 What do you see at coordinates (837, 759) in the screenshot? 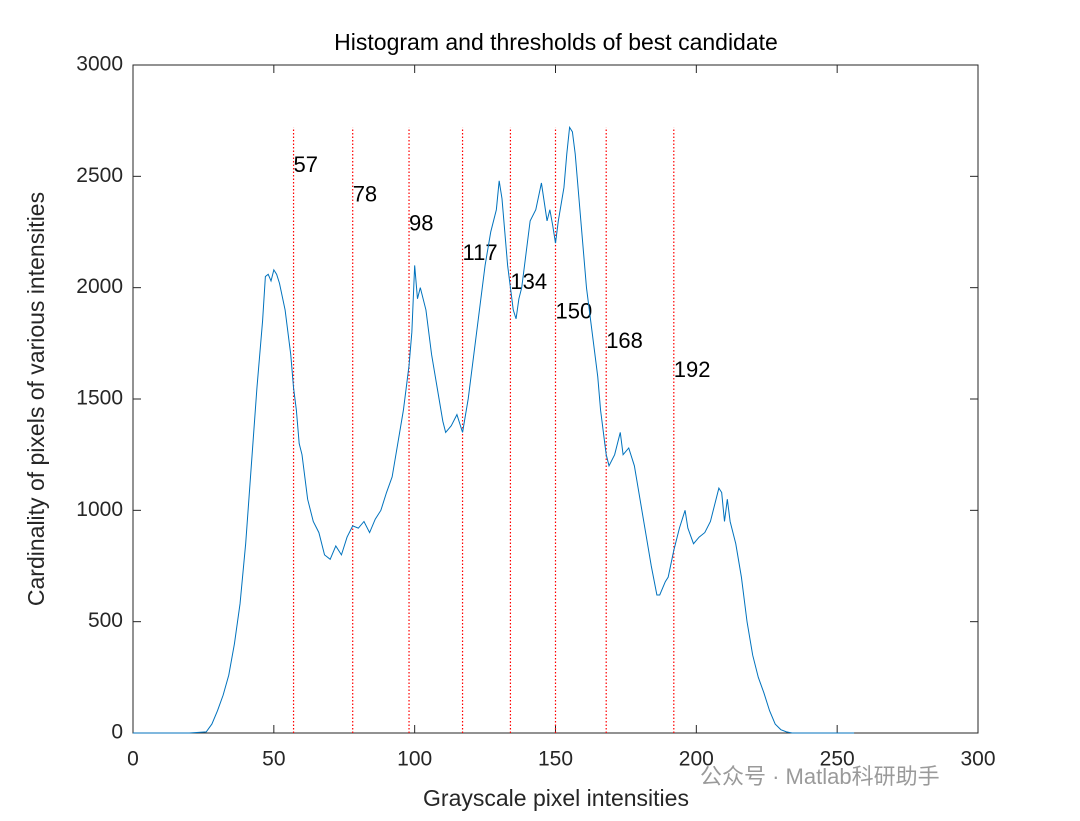
I see `x-tick-label: 250` at bounding box center [837, 759].